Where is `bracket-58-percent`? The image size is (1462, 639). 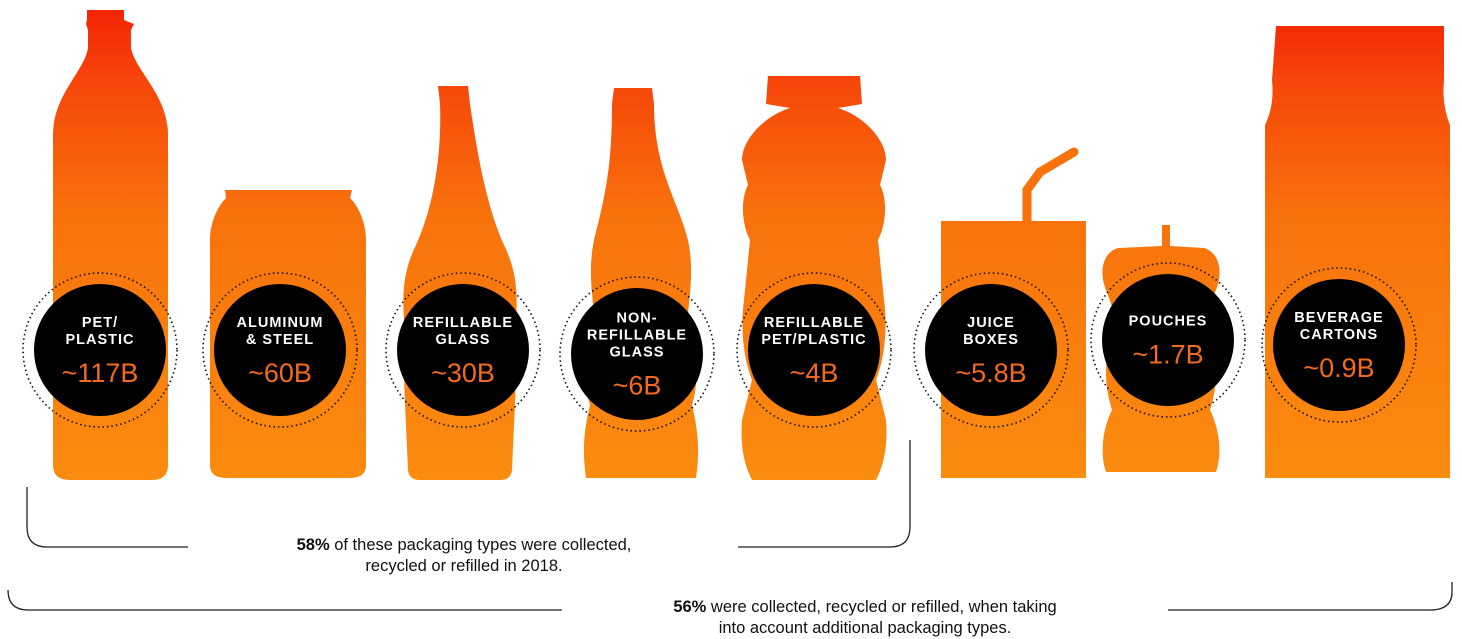
bracket-58-percent is located at coordinates (468, 494).